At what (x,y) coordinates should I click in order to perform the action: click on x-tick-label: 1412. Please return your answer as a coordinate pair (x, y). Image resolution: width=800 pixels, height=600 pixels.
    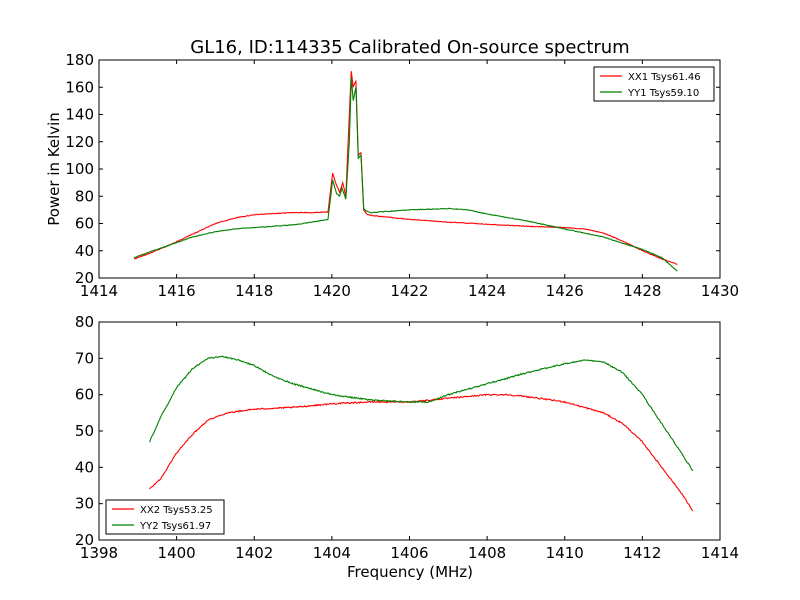
    Looking at the image, I should click on (642, 553).